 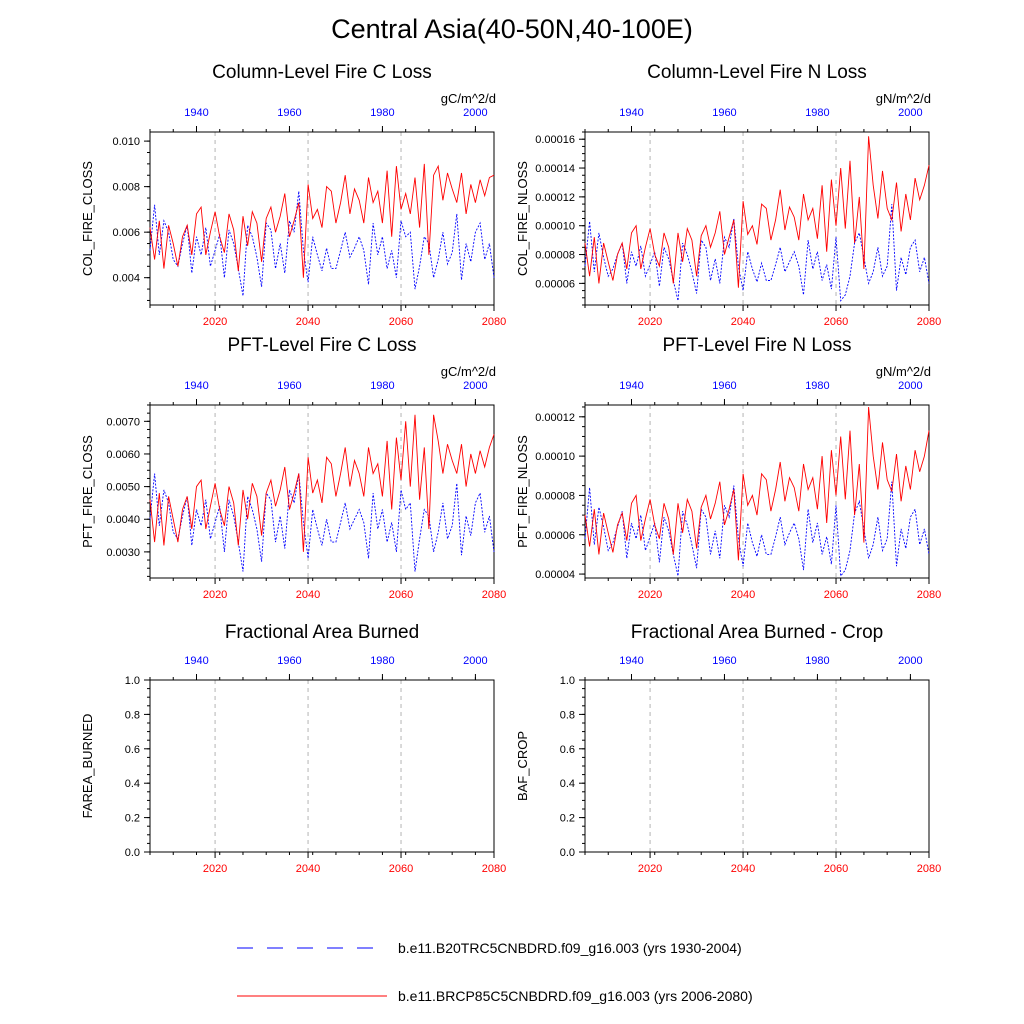 I want to click on x-top-tick-label-pft-c-2000: 2000, so click(x=475, y=386).